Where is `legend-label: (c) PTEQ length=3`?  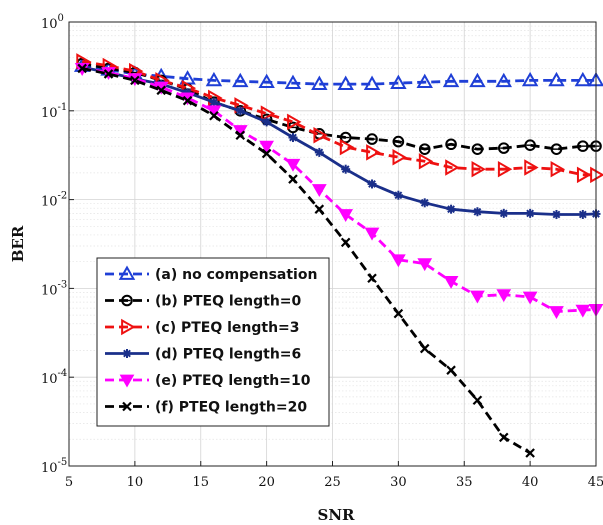
legend-label: (c) PTEQ length=3 is located at coordinates (227, 328).